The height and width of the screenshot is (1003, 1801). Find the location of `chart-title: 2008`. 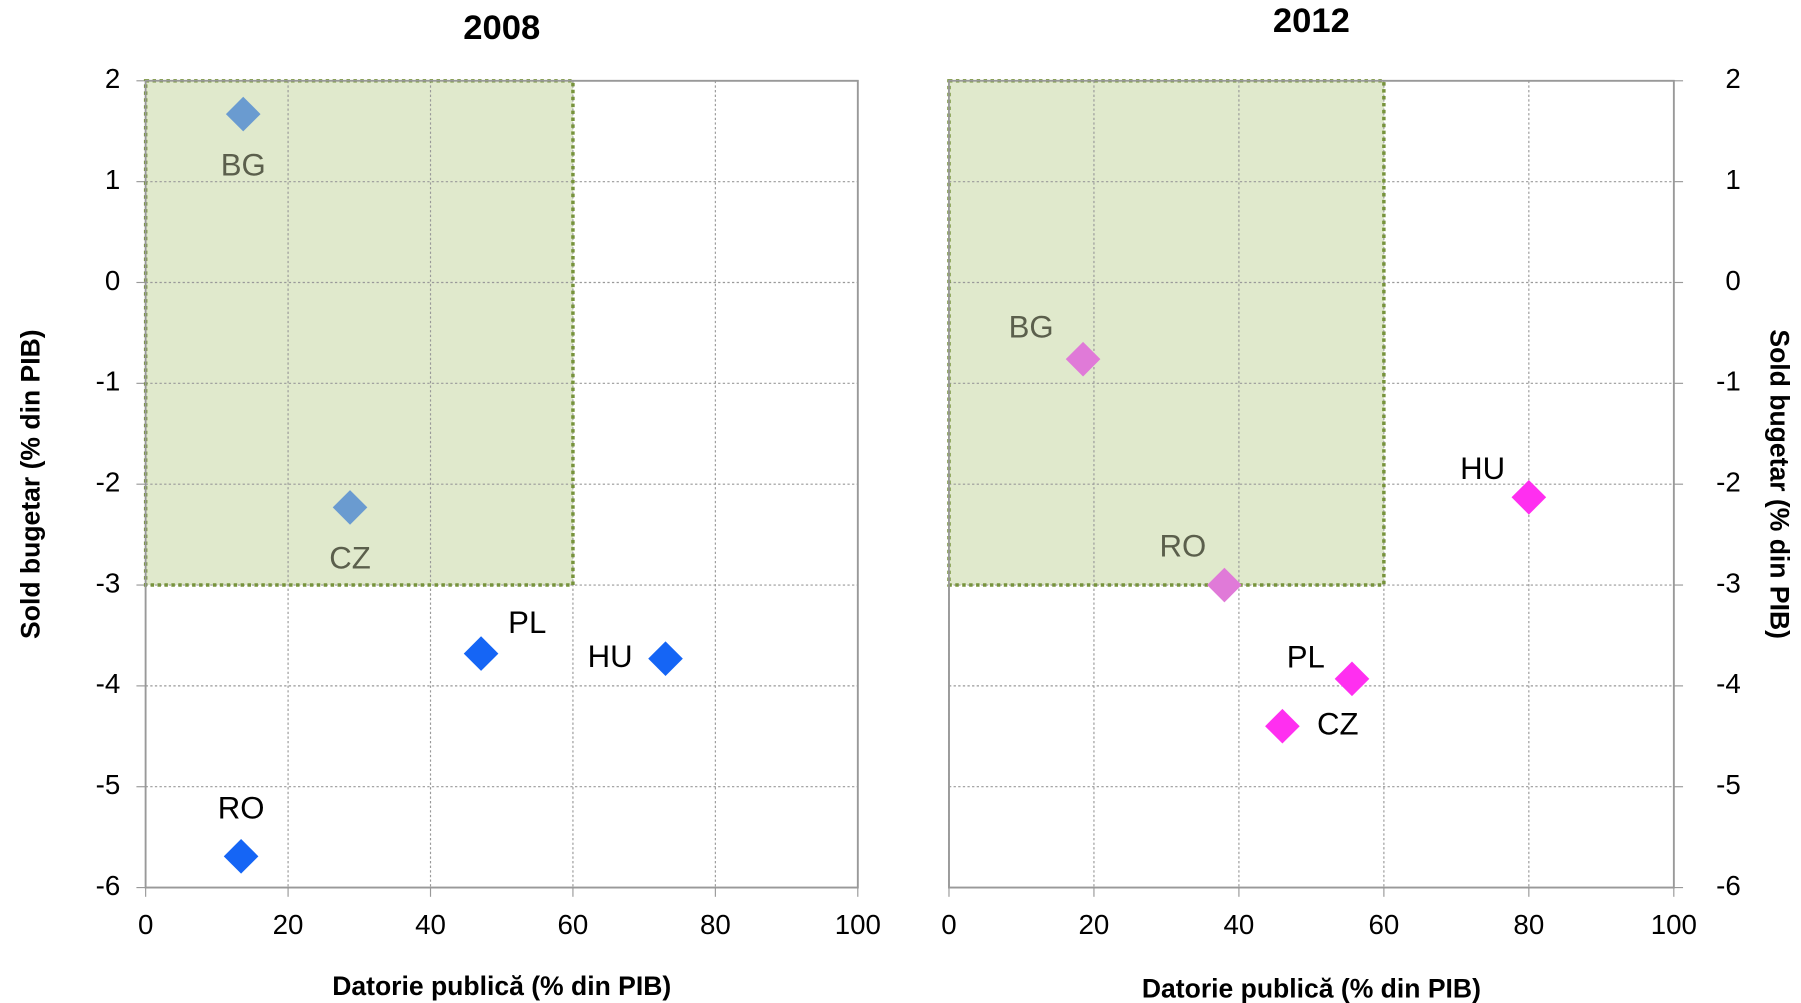

chart-title: 2008 is located at coordinates (501, 28).